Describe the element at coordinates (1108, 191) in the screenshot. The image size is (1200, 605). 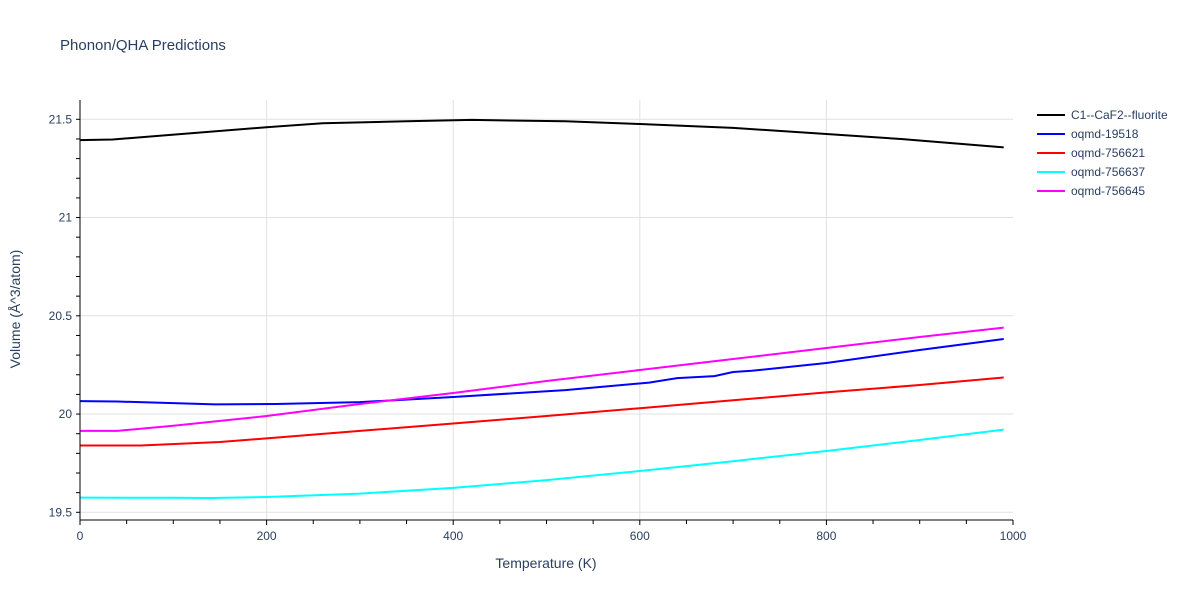
I see `legend-label: oqmd-756645` at that location.